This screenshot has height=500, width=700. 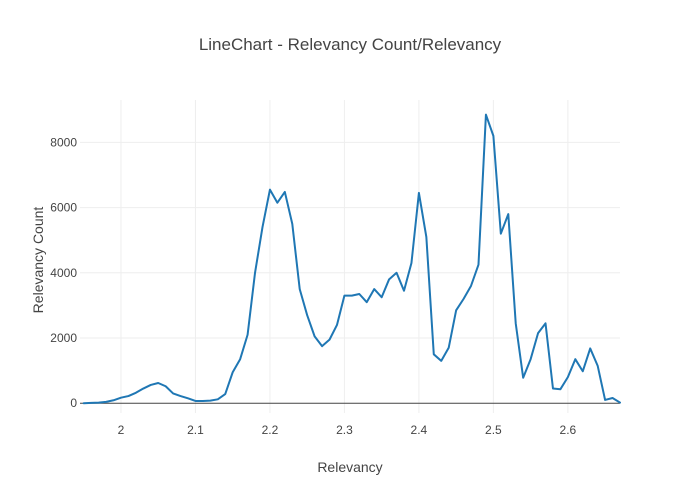 I want to click on y-tick-label: 8000, so click(x=63, y=142).